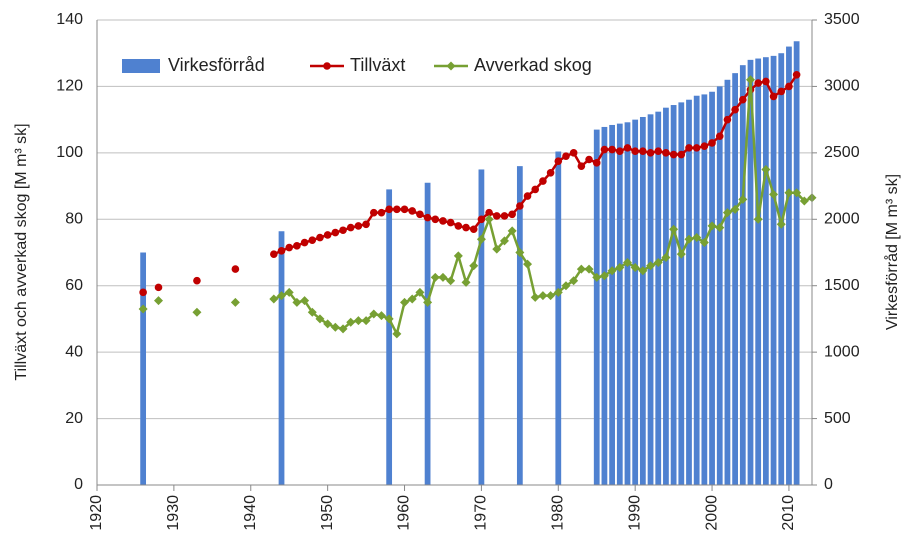 Image resolution: width=910 pixels, height=539 pixels. What do you see at coordinates (96, 513) in the screenshot?
I see `x-tick-label: 1920` at bounding box center [96, 513].